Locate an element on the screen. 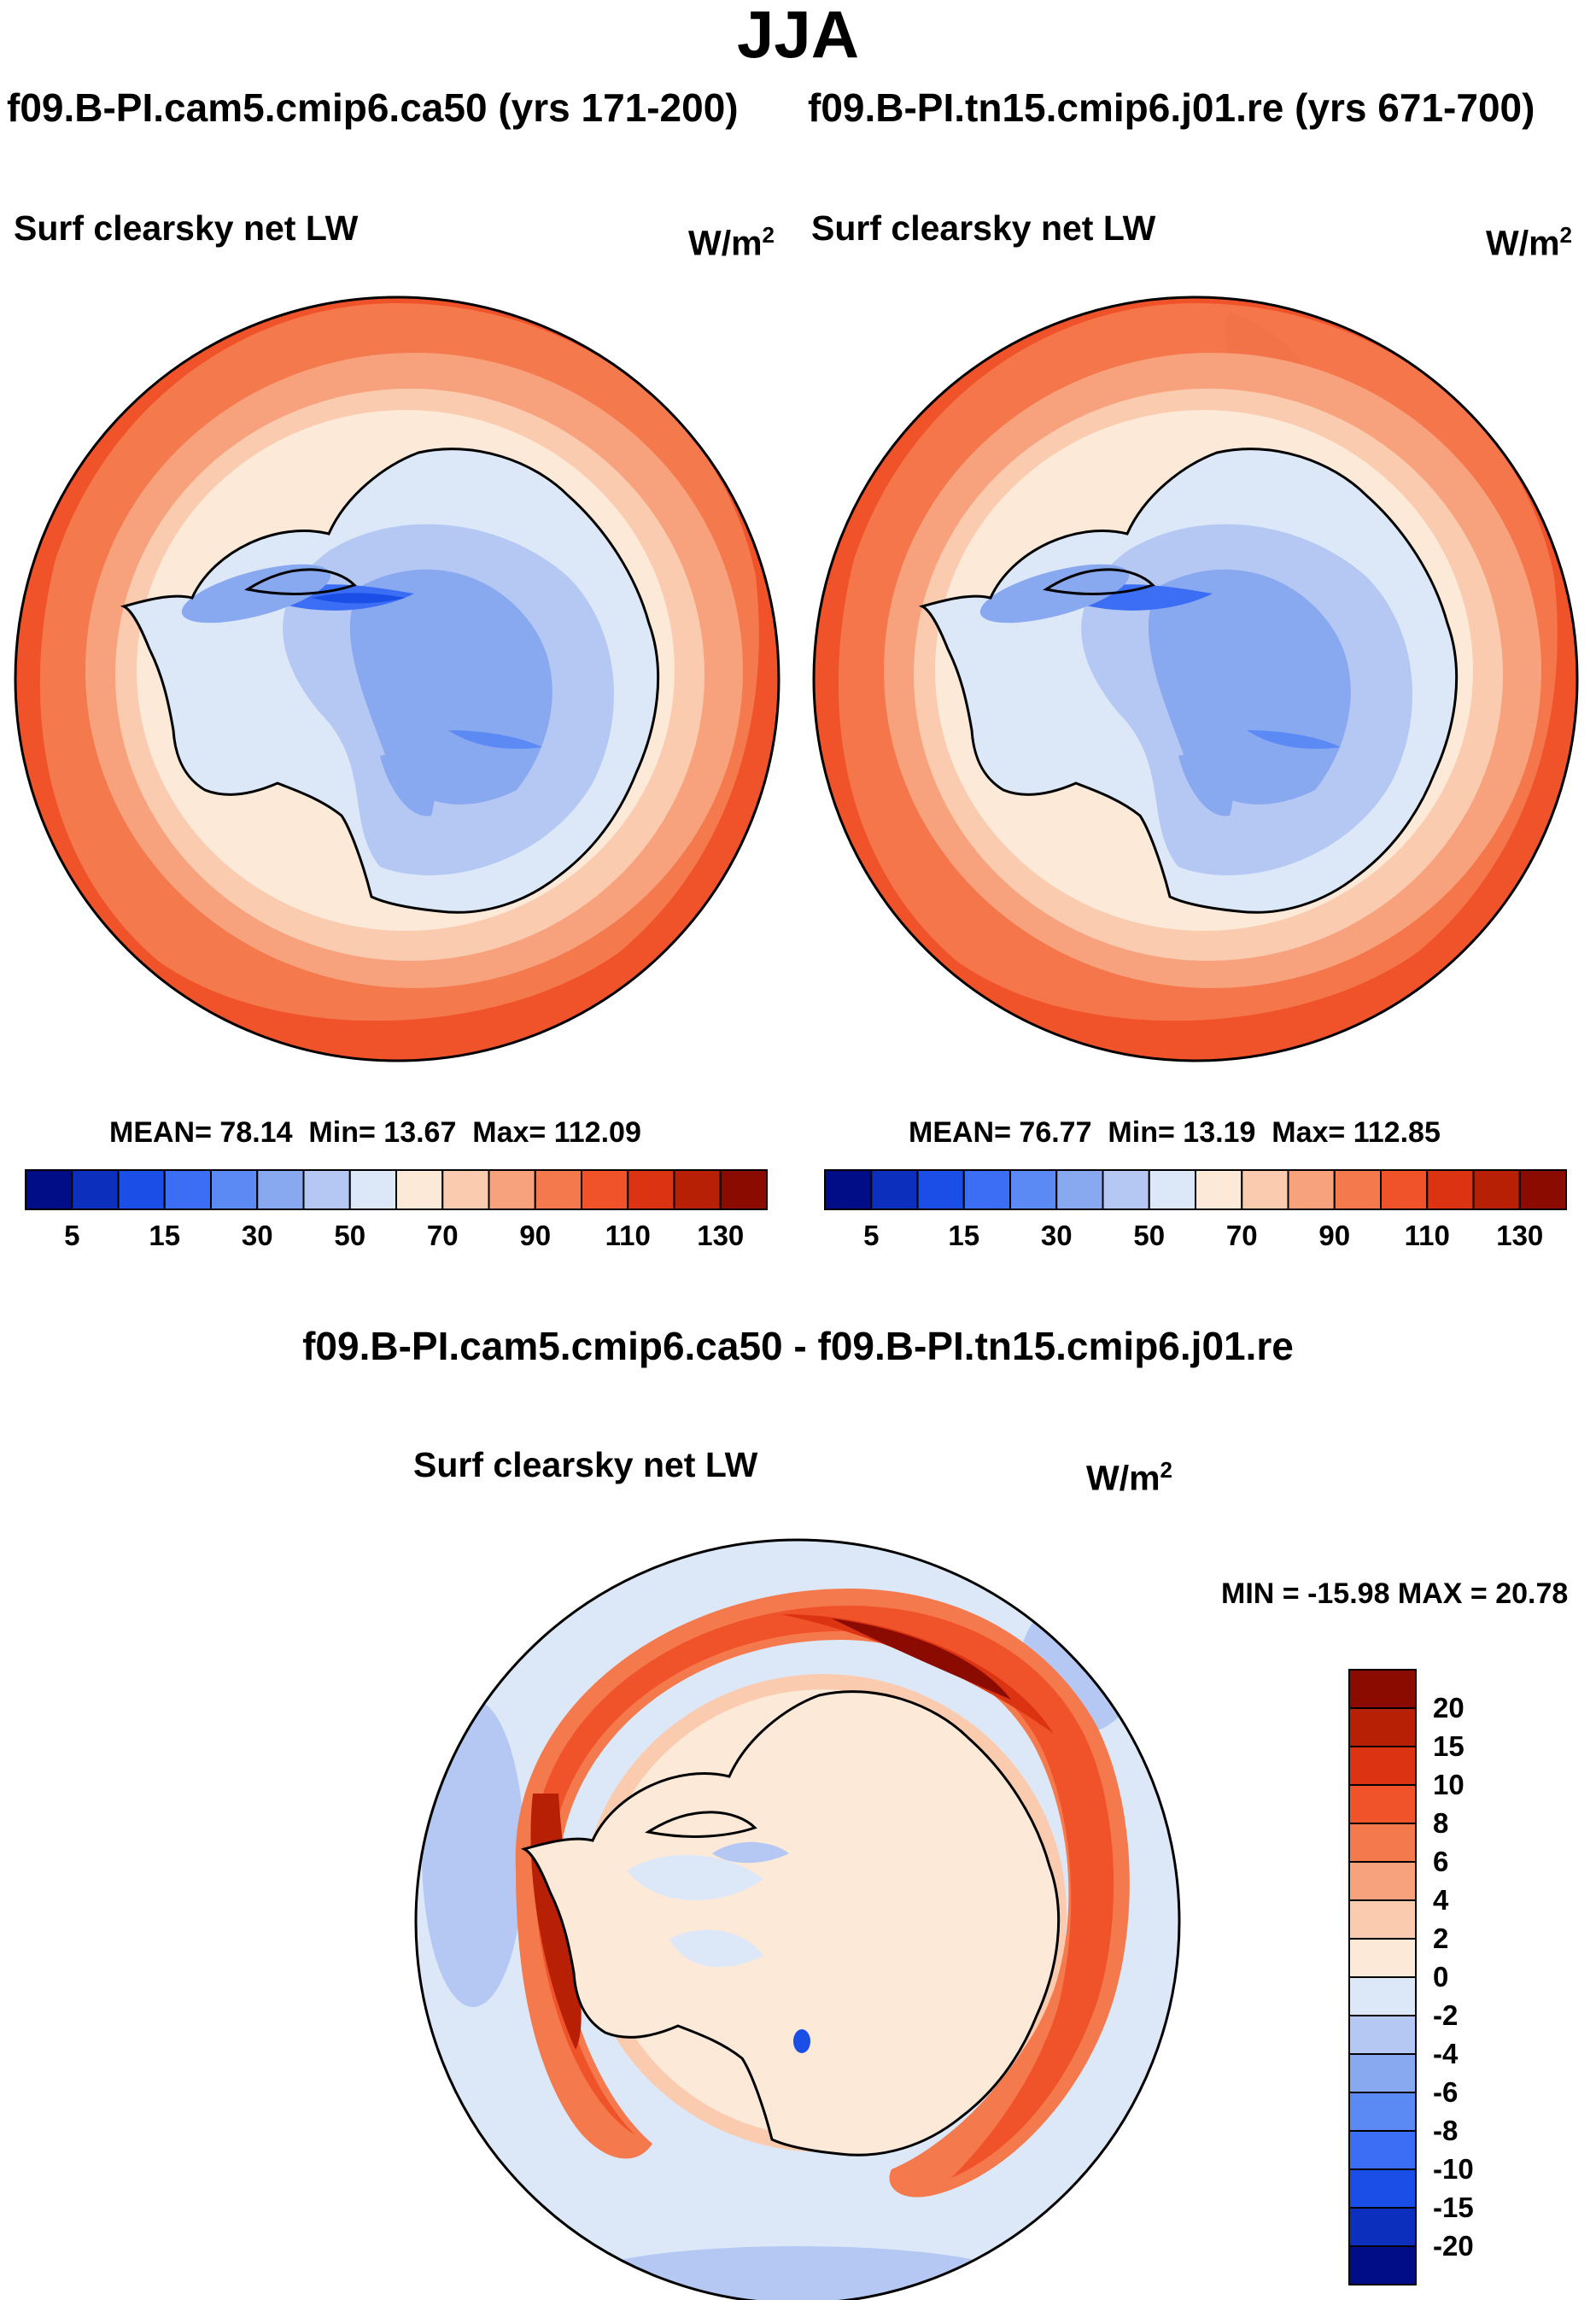 This screenshot has height=2300, width=1596. case-title-right: f09.B-PI.tn15.cmip6.j01.re (yrs 671-700) is located at coordinates (1171, 107).